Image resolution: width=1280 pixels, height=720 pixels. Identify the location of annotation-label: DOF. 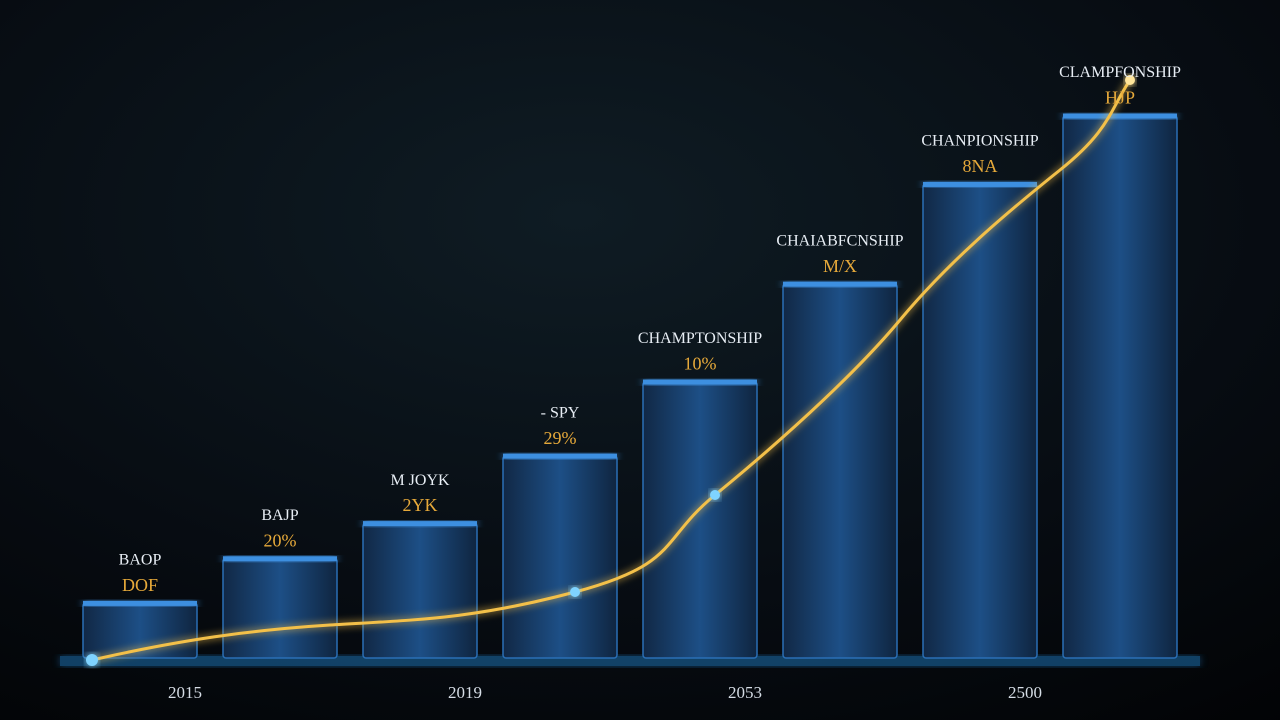
(140, 585).